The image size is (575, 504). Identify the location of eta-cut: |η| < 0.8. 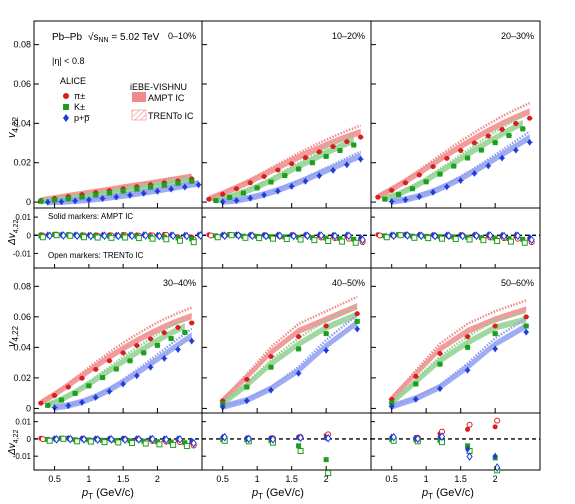
(68, 61).